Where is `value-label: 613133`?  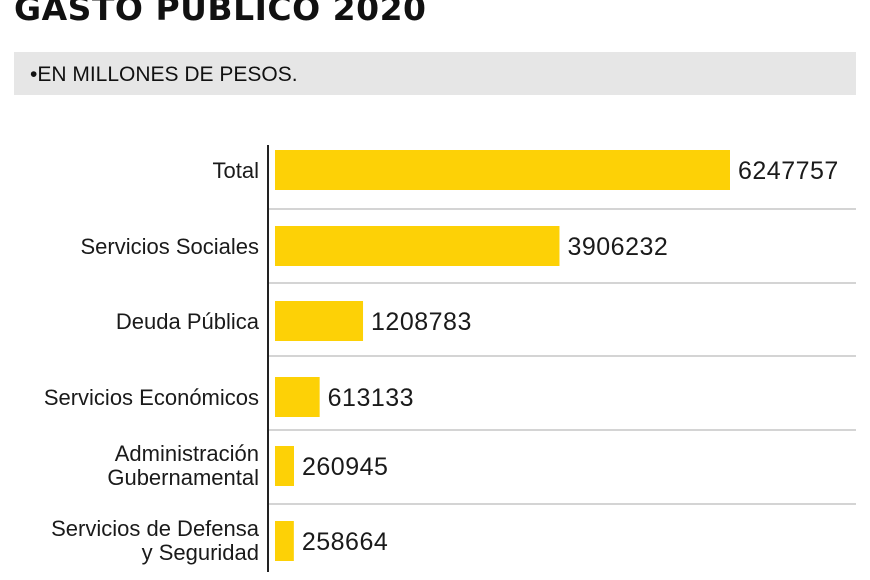
value-label: 613133 is located at coordinates (371, 398).